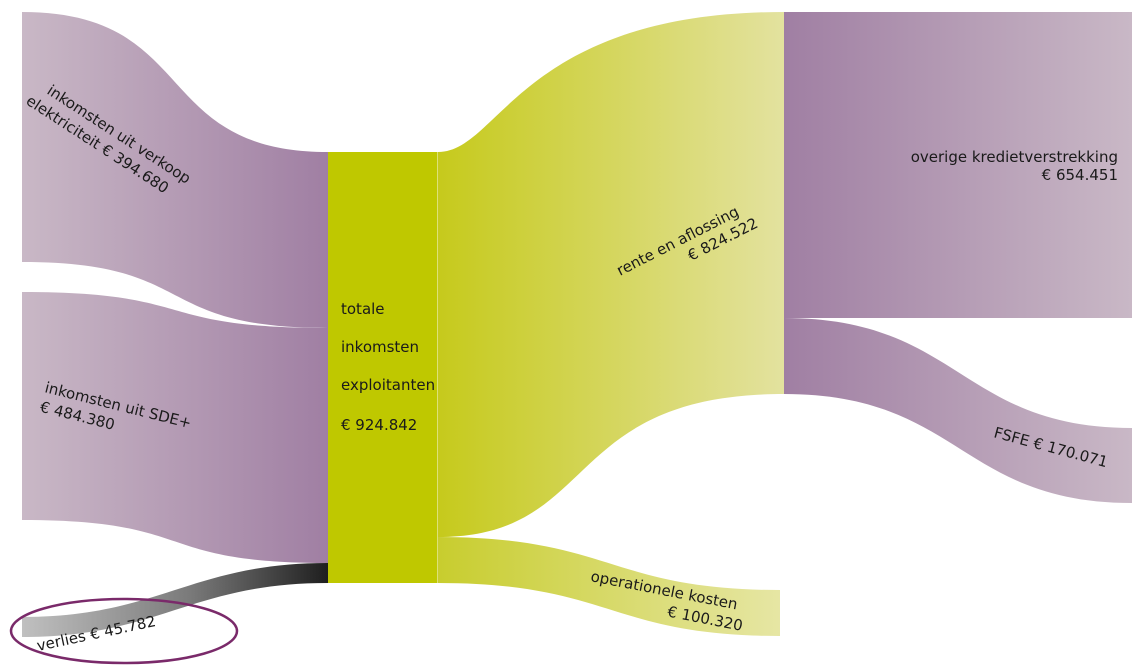  Describe the element at coordinates (1014, 157) in the screenshot. I see `label-overig-line1: overige kredietverstrekking` at that location.